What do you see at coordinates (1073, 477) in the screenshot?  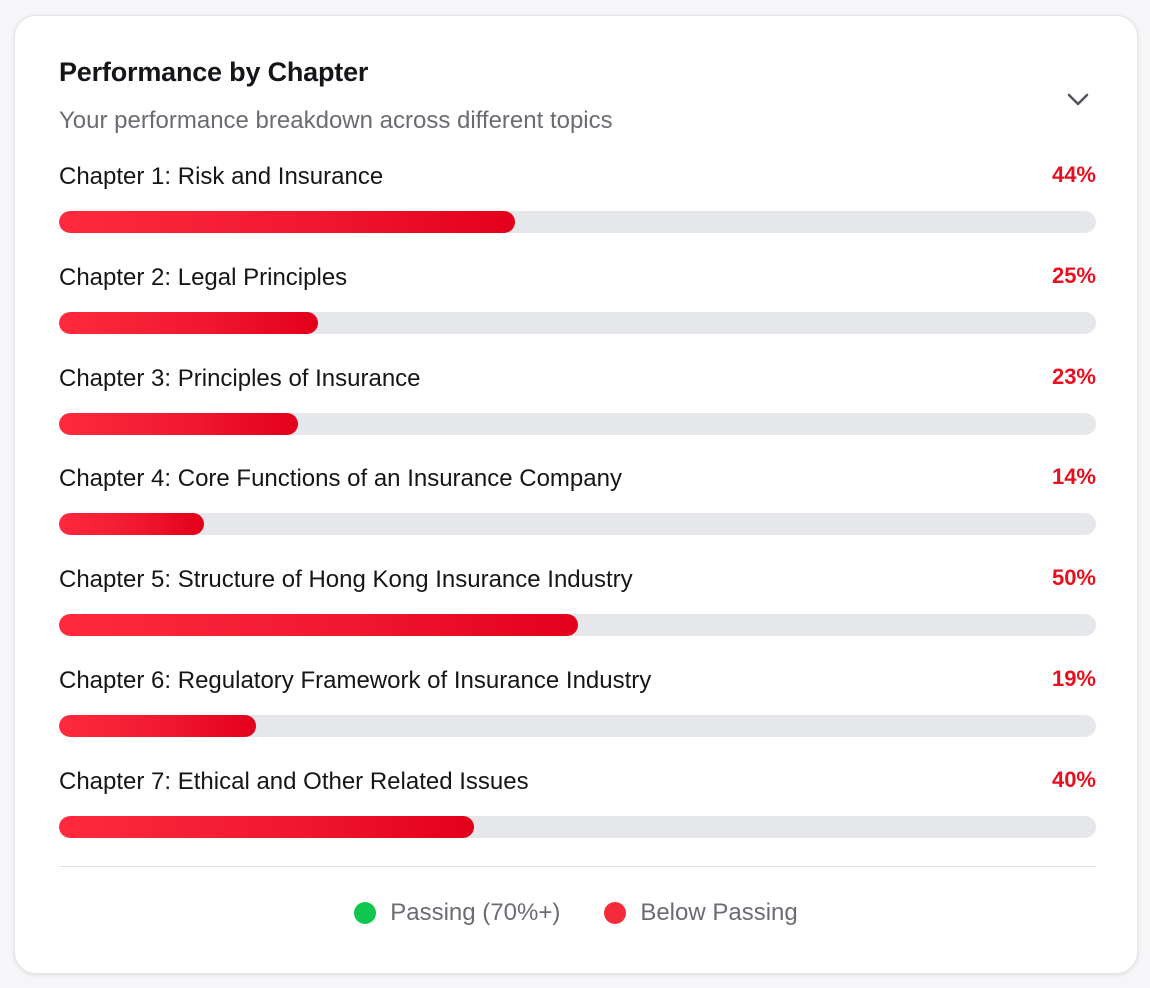 I see `chapter-score: 14%` at bounding box center [1073, 477].